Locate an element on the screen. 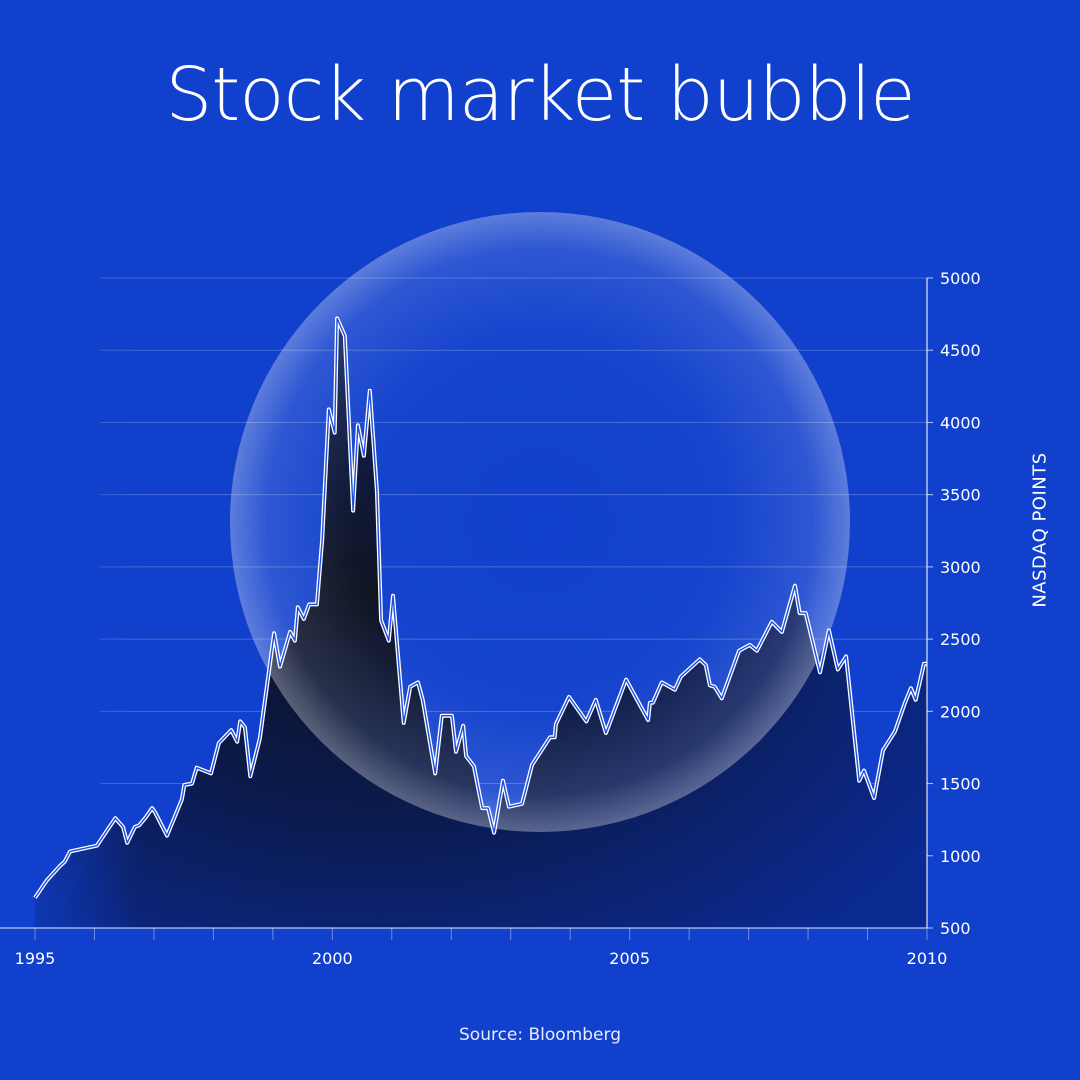  y-axis-label: NASDAQ POINTS is located at coordinates (1040, 530).